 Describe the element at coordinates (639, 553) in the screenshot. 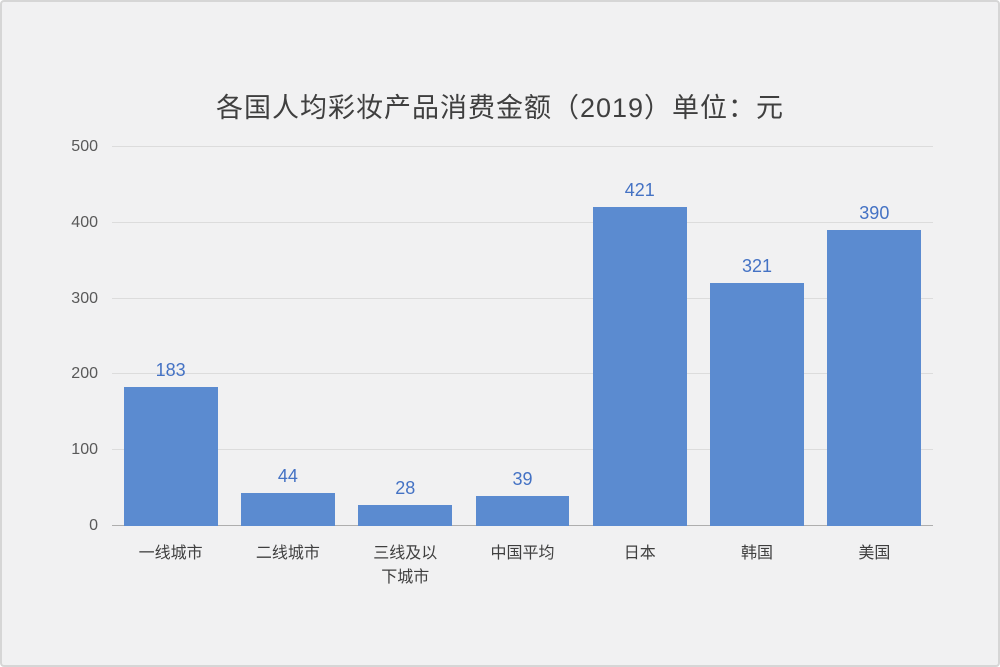

I see `category-label: 日本` at that location.